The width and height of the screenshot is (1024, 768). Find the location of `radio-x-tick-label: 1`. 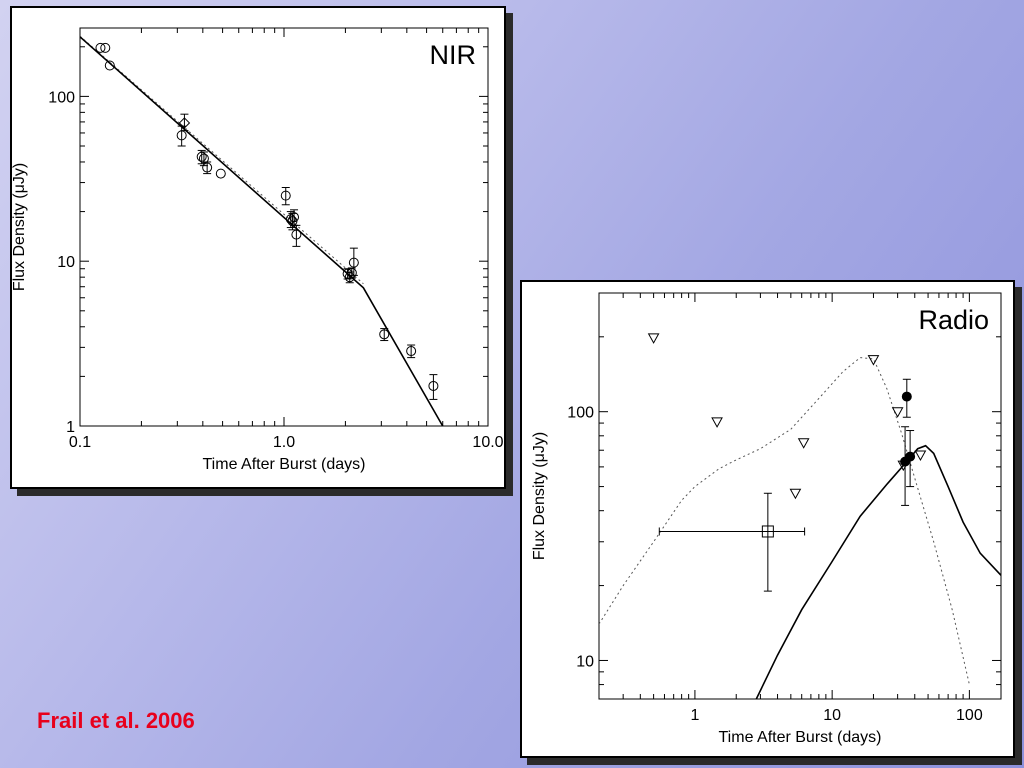

radio-x-tick-label: 1 is located at coordinates (694, 715).